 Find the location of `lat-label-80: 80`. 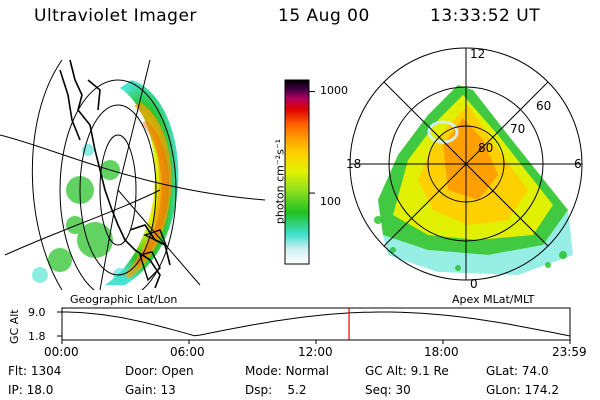

lat-label-80: 80 is located at coordinates (485, 148).